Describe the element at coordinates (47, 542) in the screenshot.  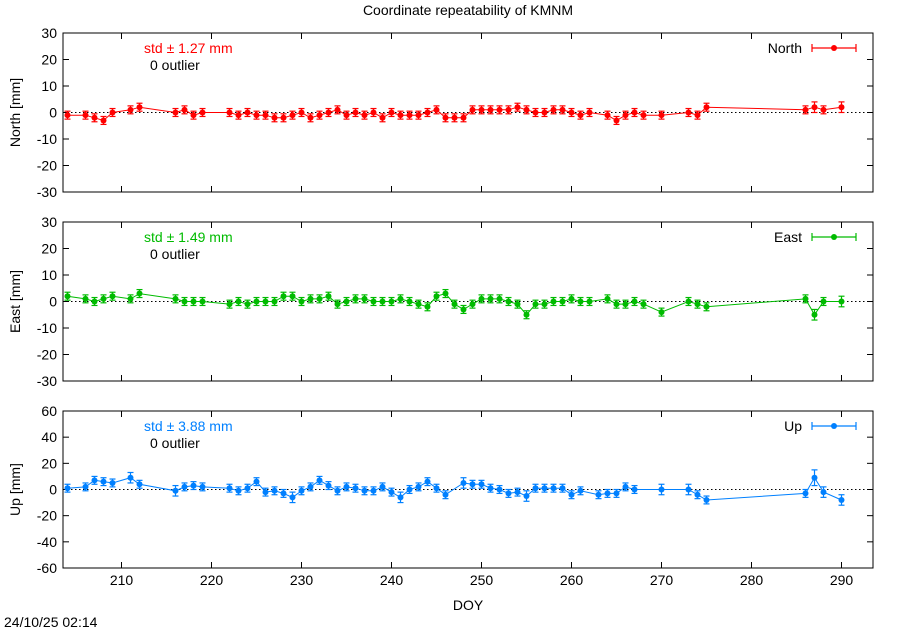
I see `y-tick-label: -40` at that location.